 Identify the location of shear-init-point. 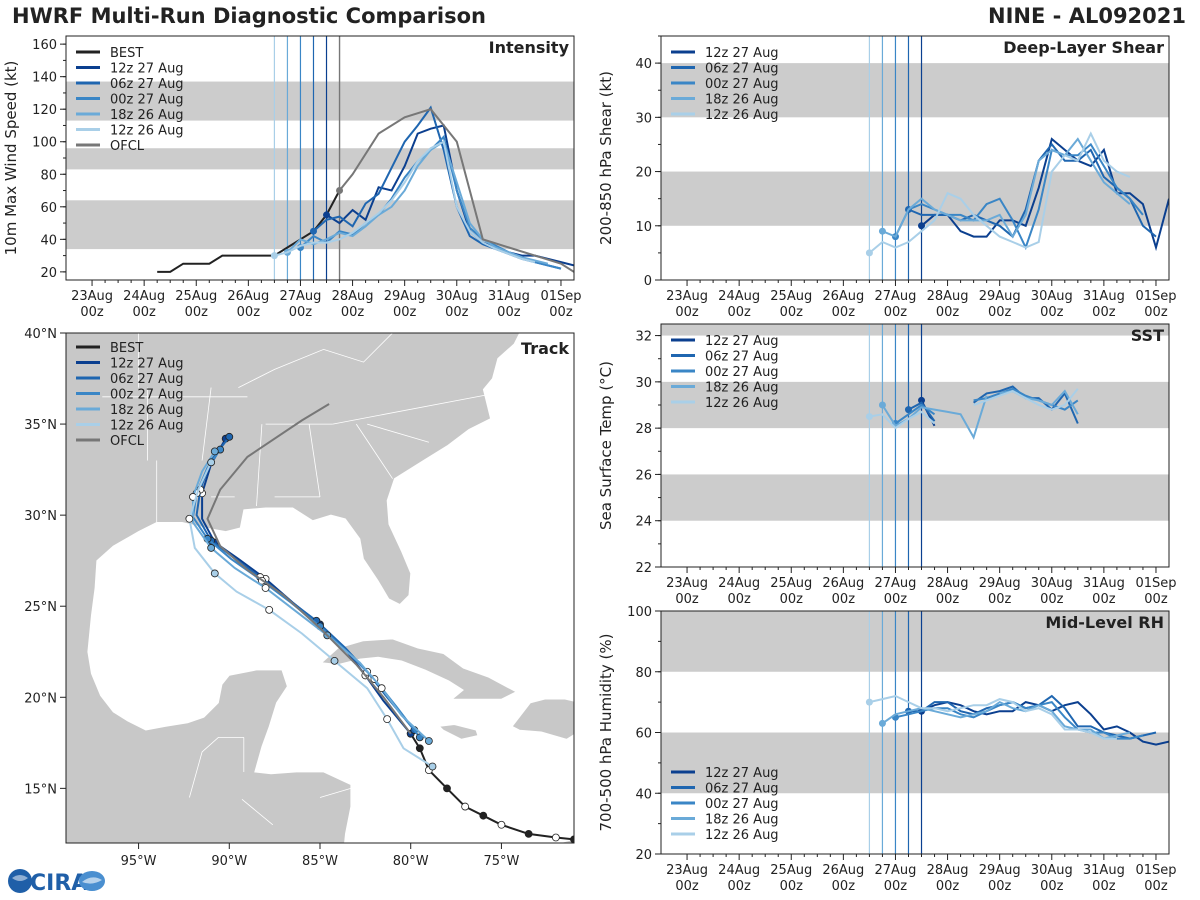
(869, 253).